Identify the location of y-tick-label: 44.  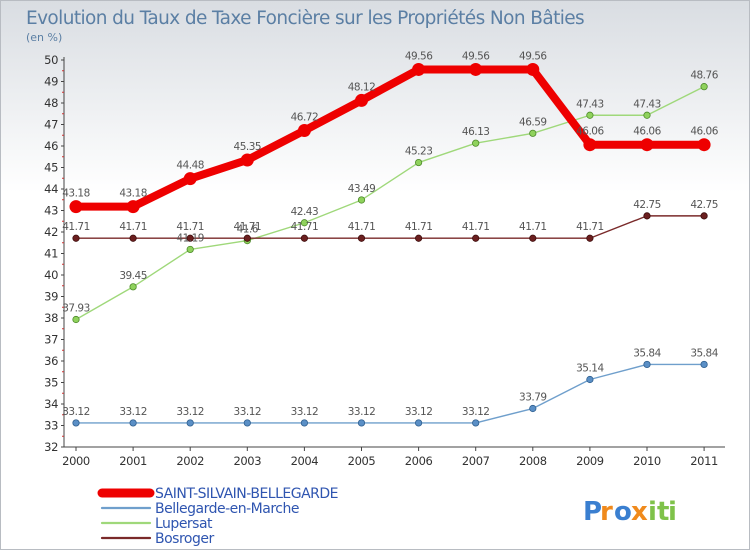
(51, 189).